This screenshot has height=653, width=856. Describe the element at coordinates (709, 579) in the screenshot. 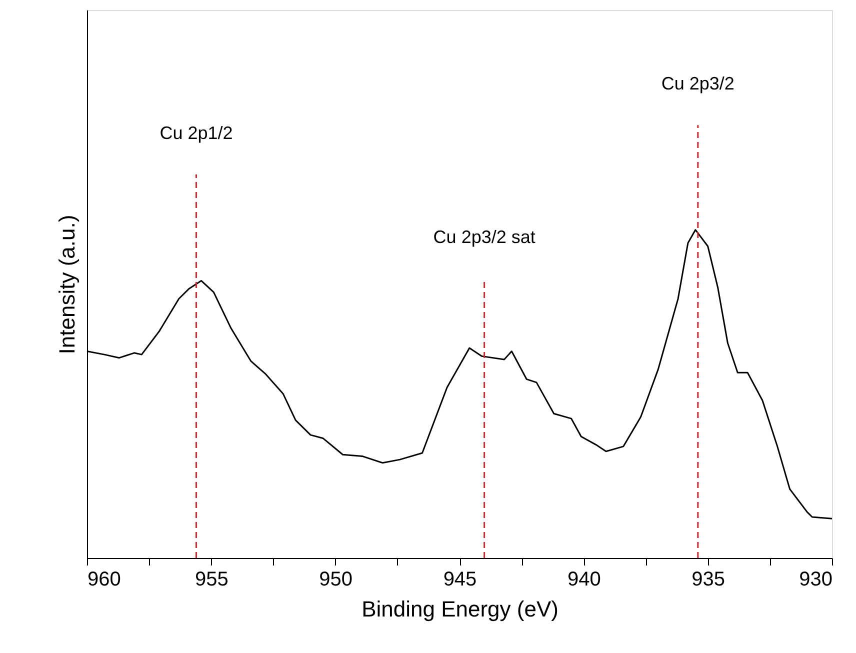

I see `x-tick-label: 935` at that location.